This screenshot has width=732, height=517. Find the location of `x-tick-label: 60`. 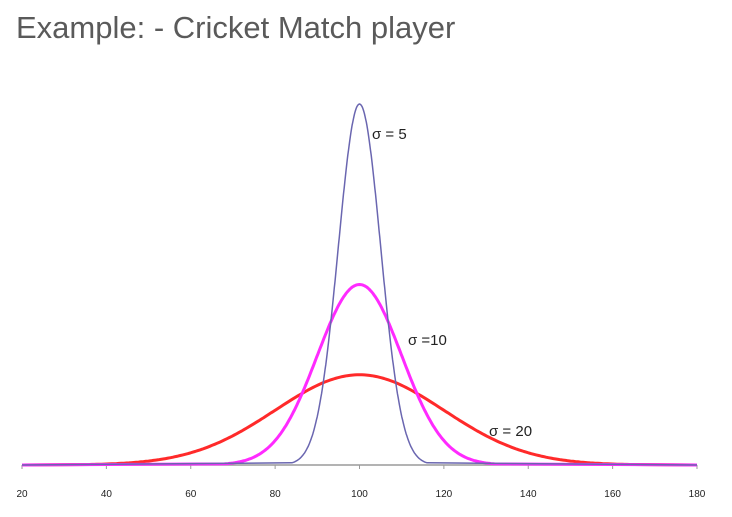

x-tick-label: 60 is located at coordinates (191, 494).